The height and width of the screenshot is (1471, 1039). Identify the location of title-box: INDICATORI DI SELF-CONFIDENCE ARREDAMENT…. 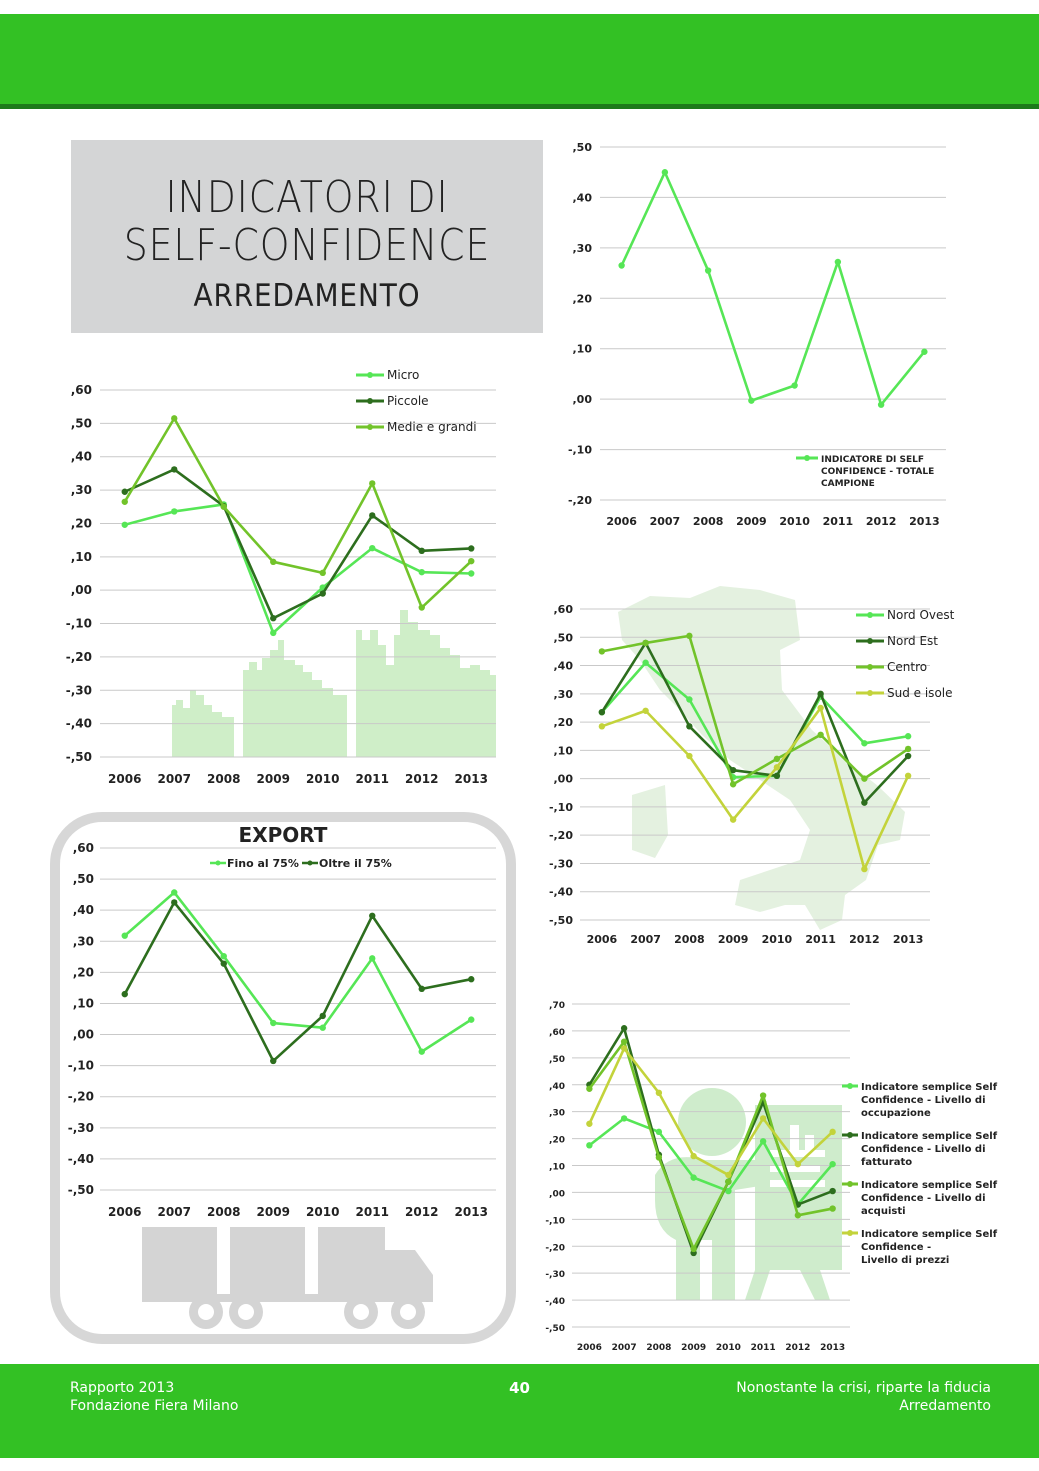
(307, 236).